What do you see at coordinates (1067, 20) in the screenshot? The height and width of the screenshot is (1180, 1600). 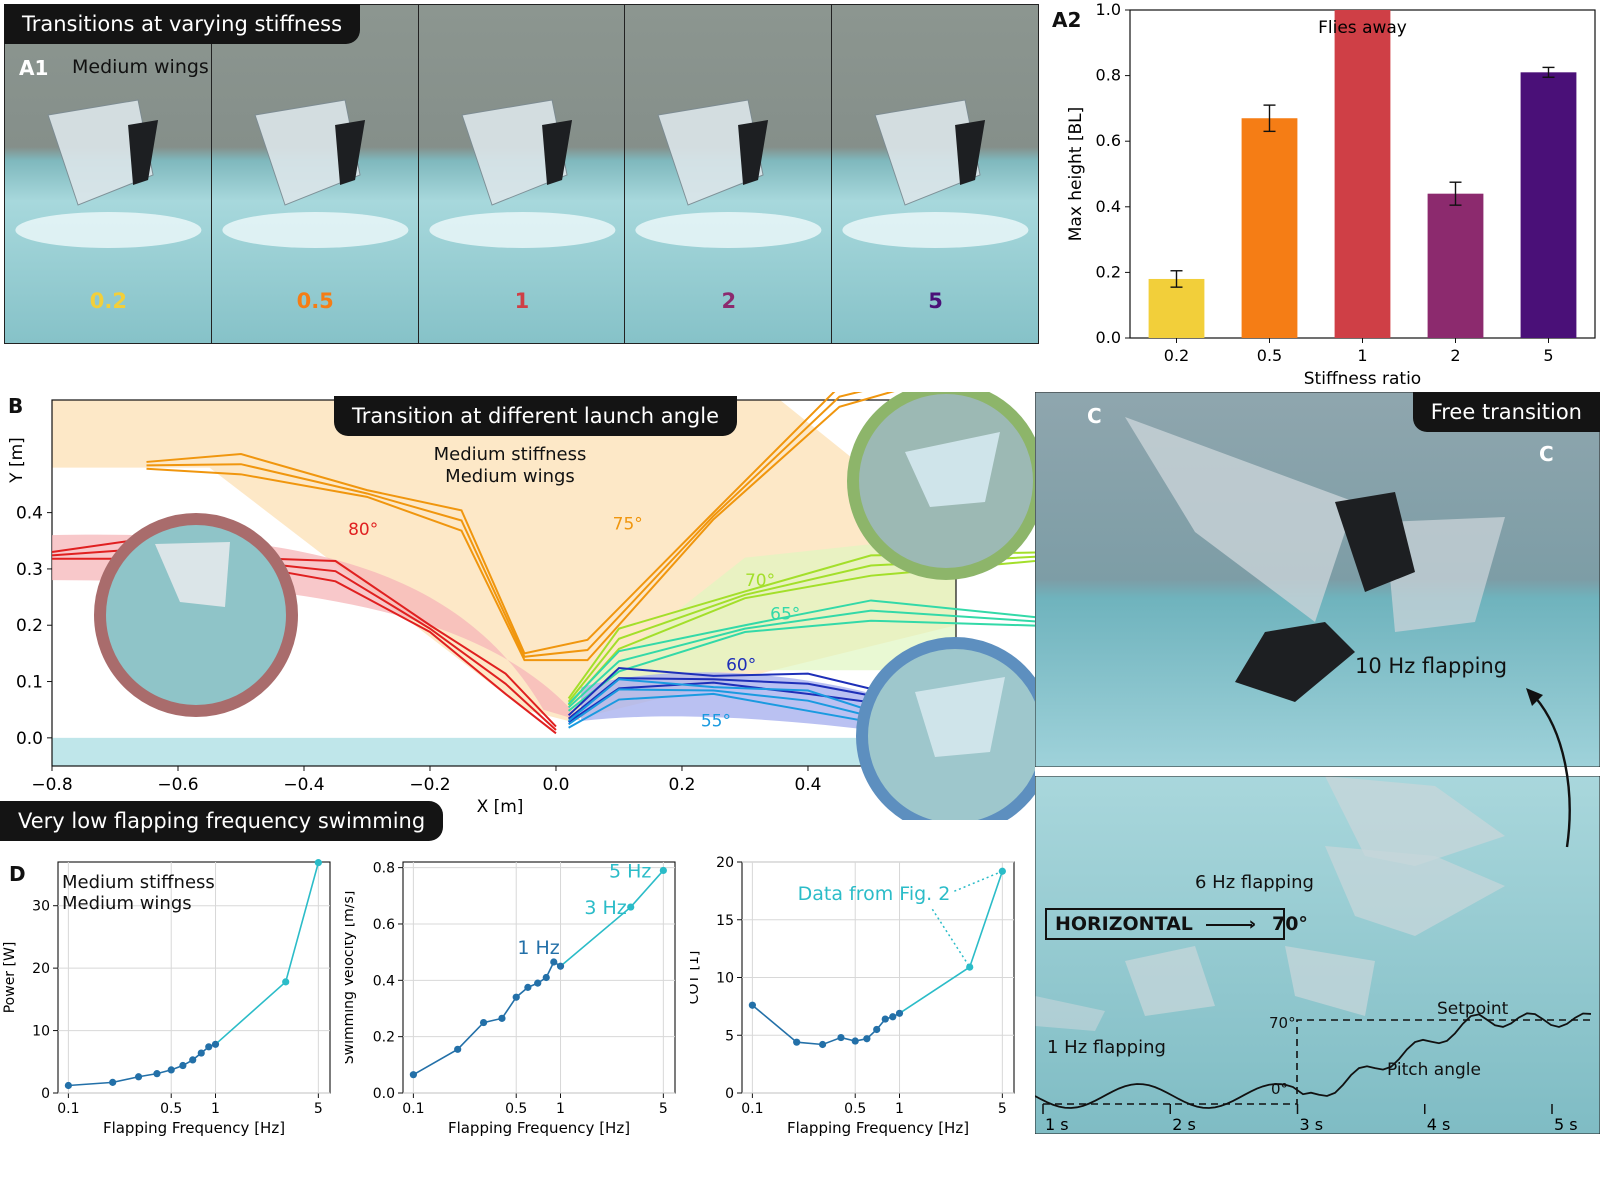 I see `panel-a2-letter: A2` at bounding box center [1067, 20].